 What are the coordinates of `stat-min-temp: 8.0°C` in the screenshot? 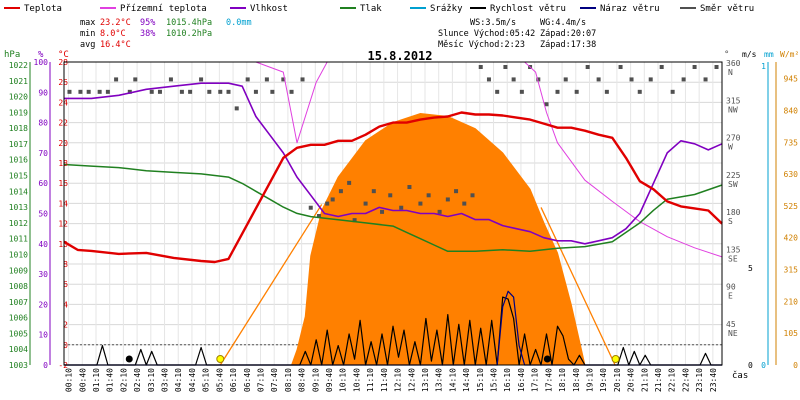 It's located at (113, 34).